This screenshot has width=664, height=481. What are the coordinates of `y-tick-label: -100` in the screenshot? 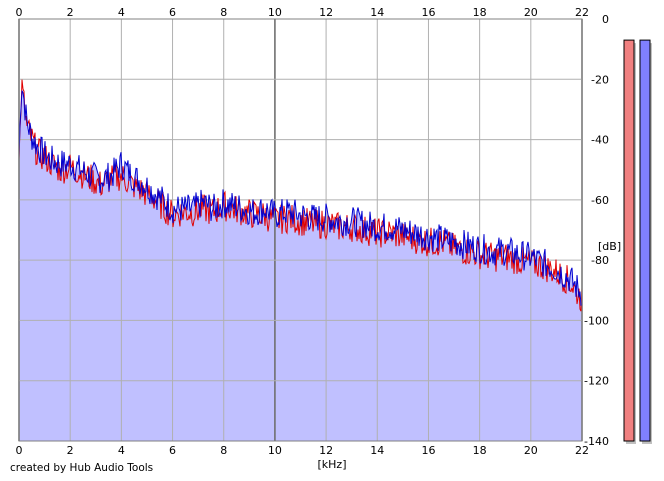 It's located at (596, 320).